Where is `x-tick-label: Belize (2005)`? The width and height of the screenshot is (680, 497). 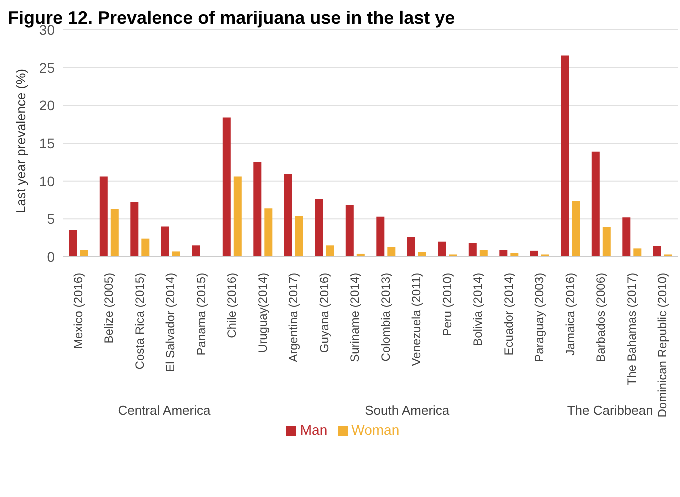 x-tick-label: Belize (2005) is located at coordinates (109, 308).